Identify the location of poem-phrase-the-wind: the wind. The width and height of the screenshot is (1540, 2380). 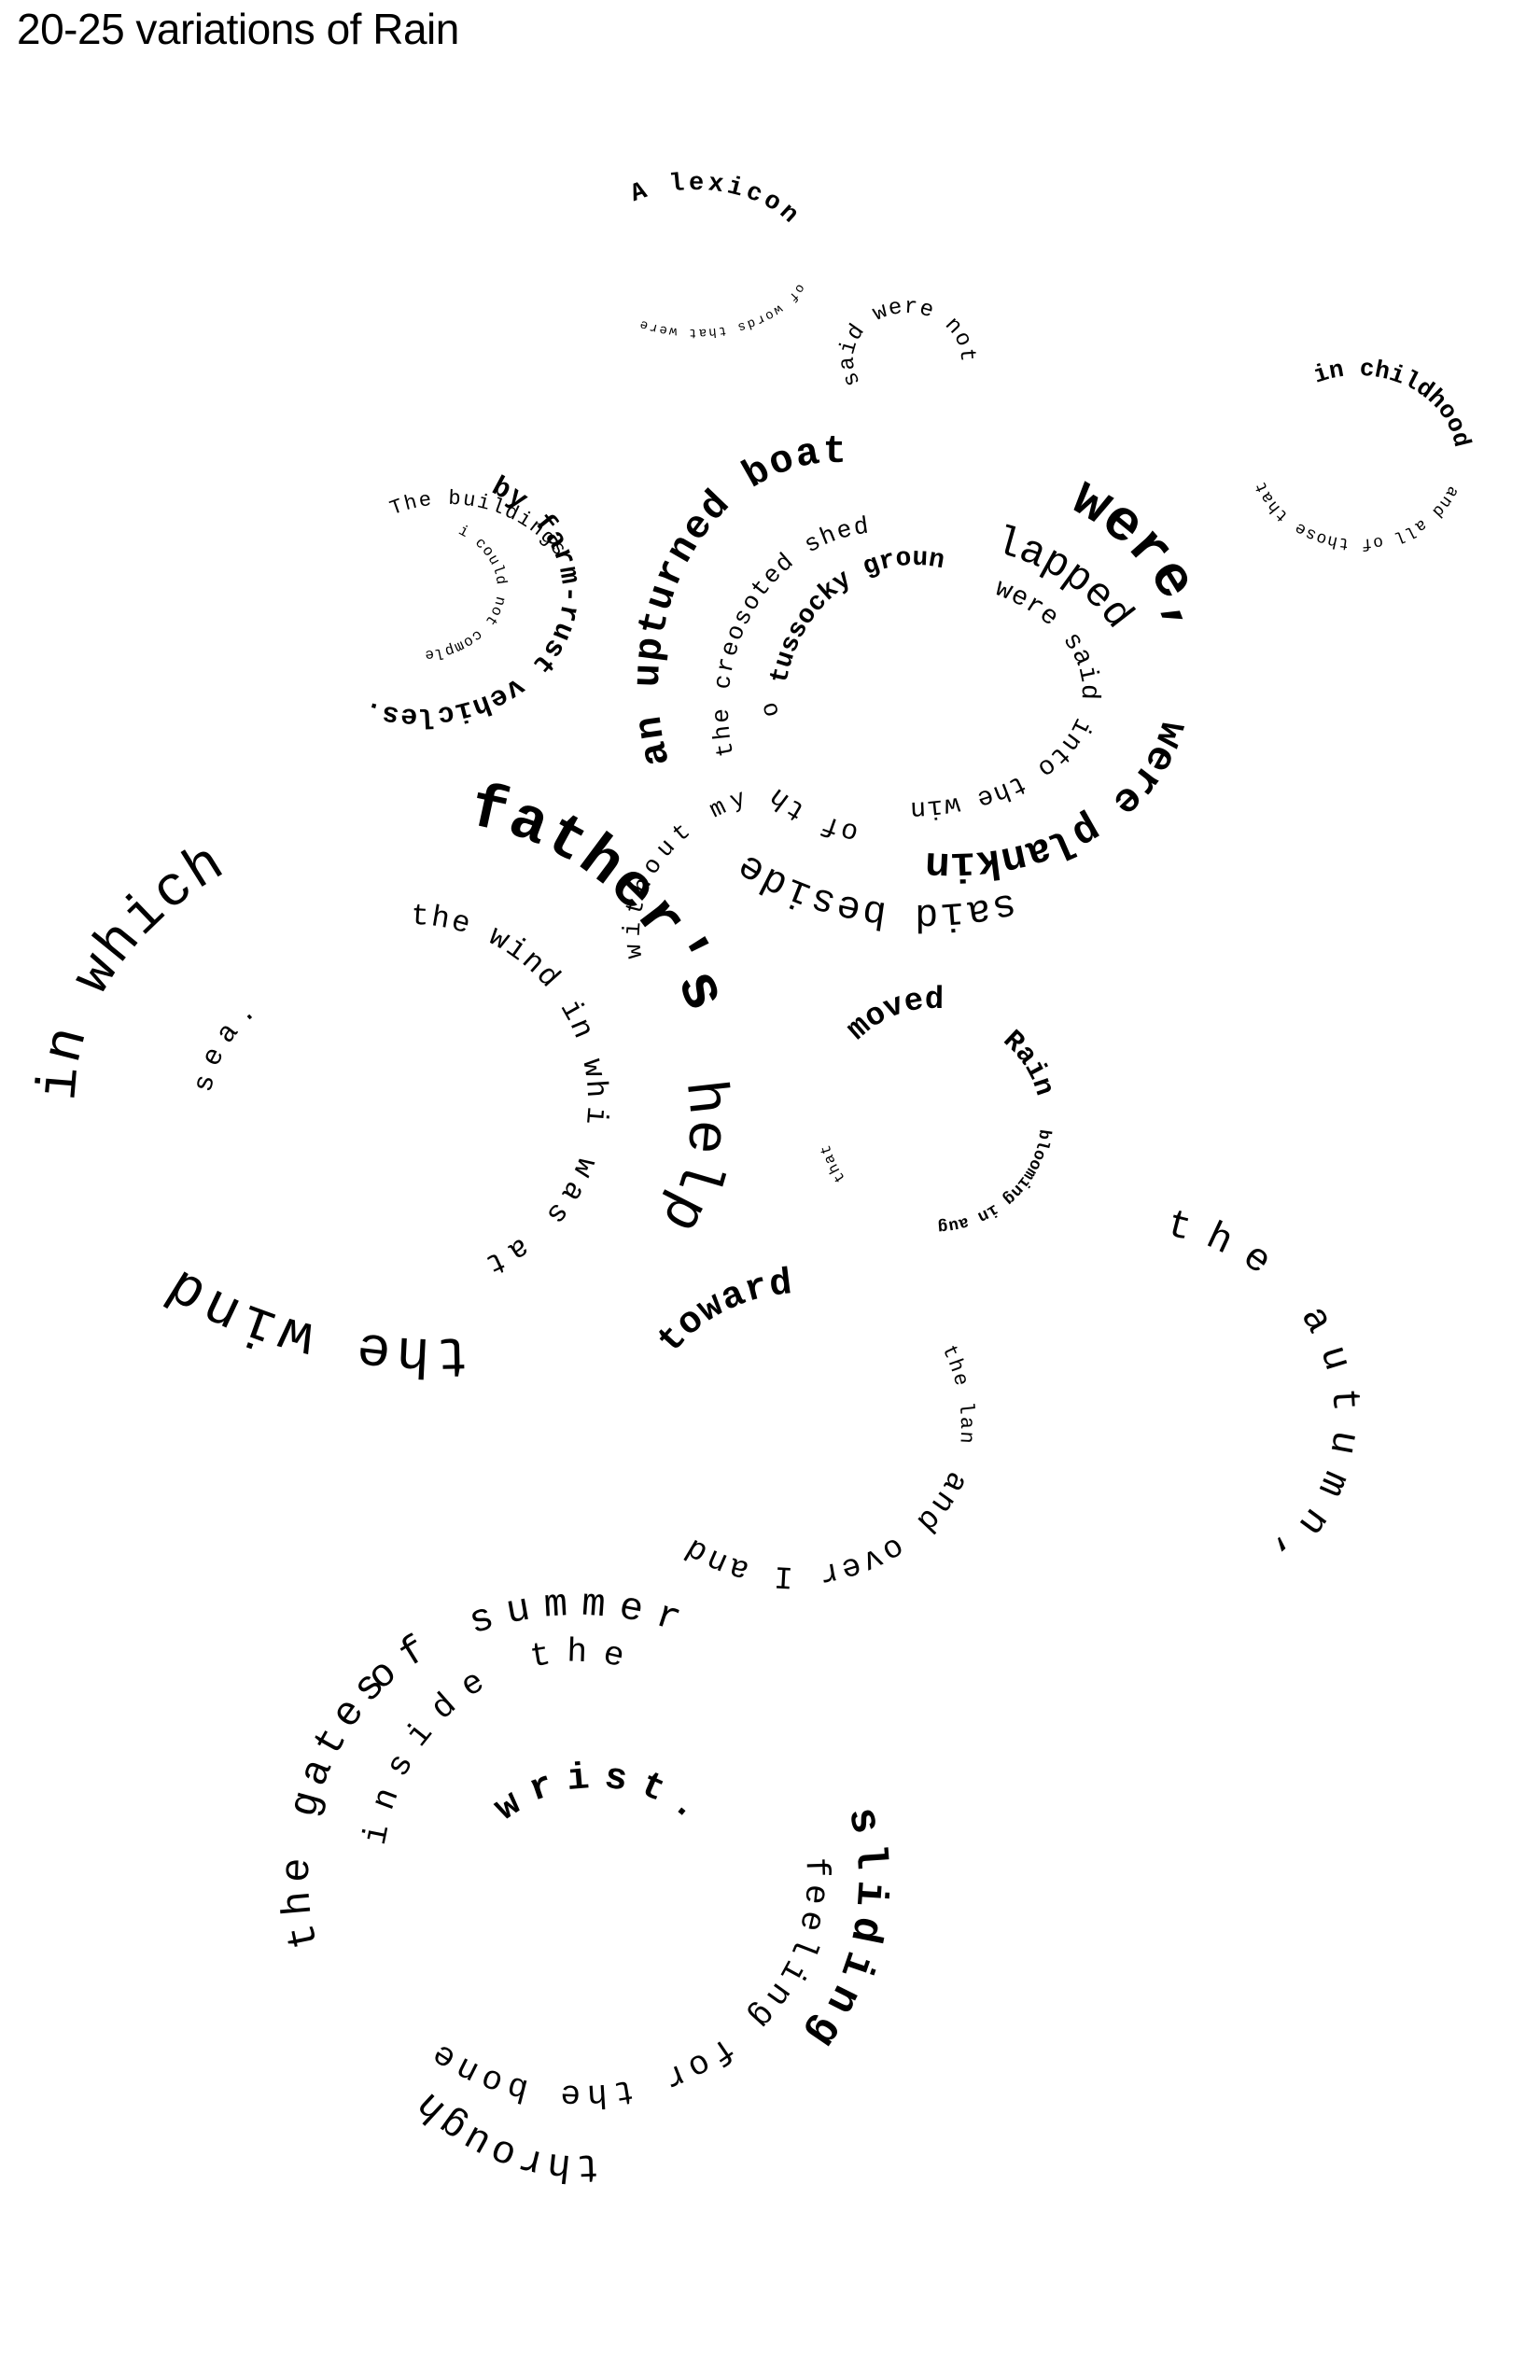
(310, 1318).